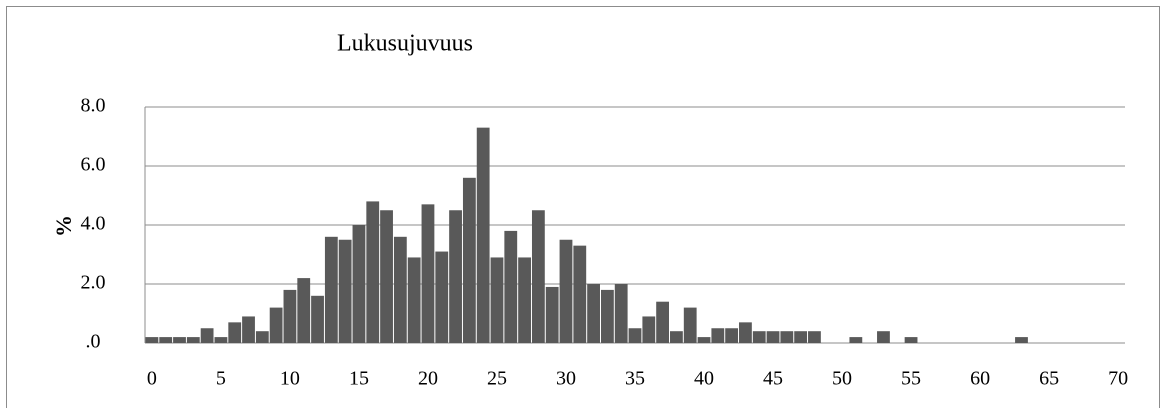  I want to click on x-tick-label: 5, so click(221, 379).